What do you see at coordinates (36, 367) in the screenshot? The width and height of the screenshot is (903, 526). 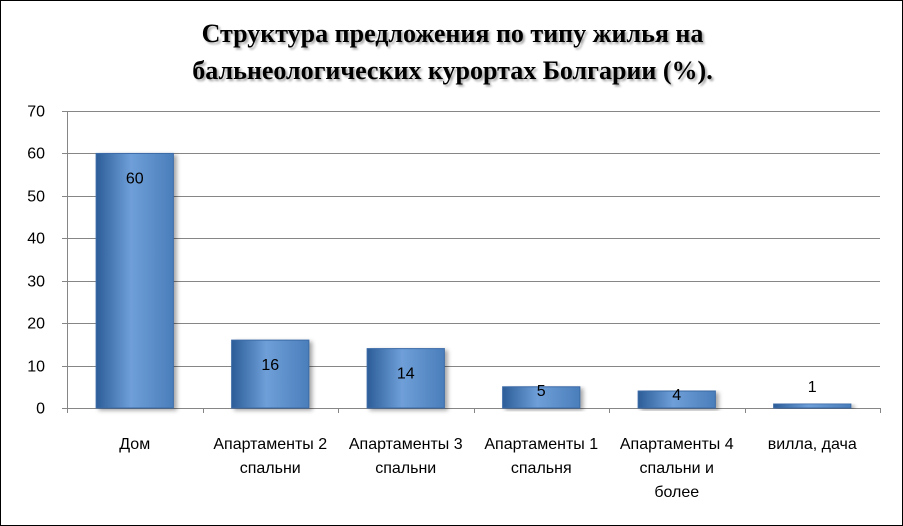 I see `y-tick-label: 10` at bounding box center [36, 367].